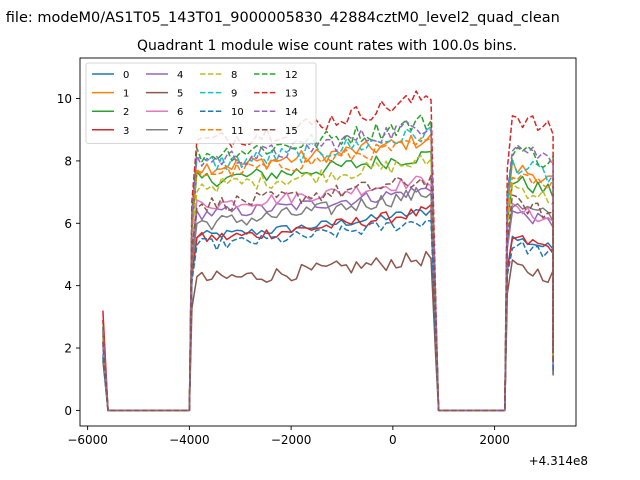  I want to click on legend-label-9: 9, so click(234, 94).